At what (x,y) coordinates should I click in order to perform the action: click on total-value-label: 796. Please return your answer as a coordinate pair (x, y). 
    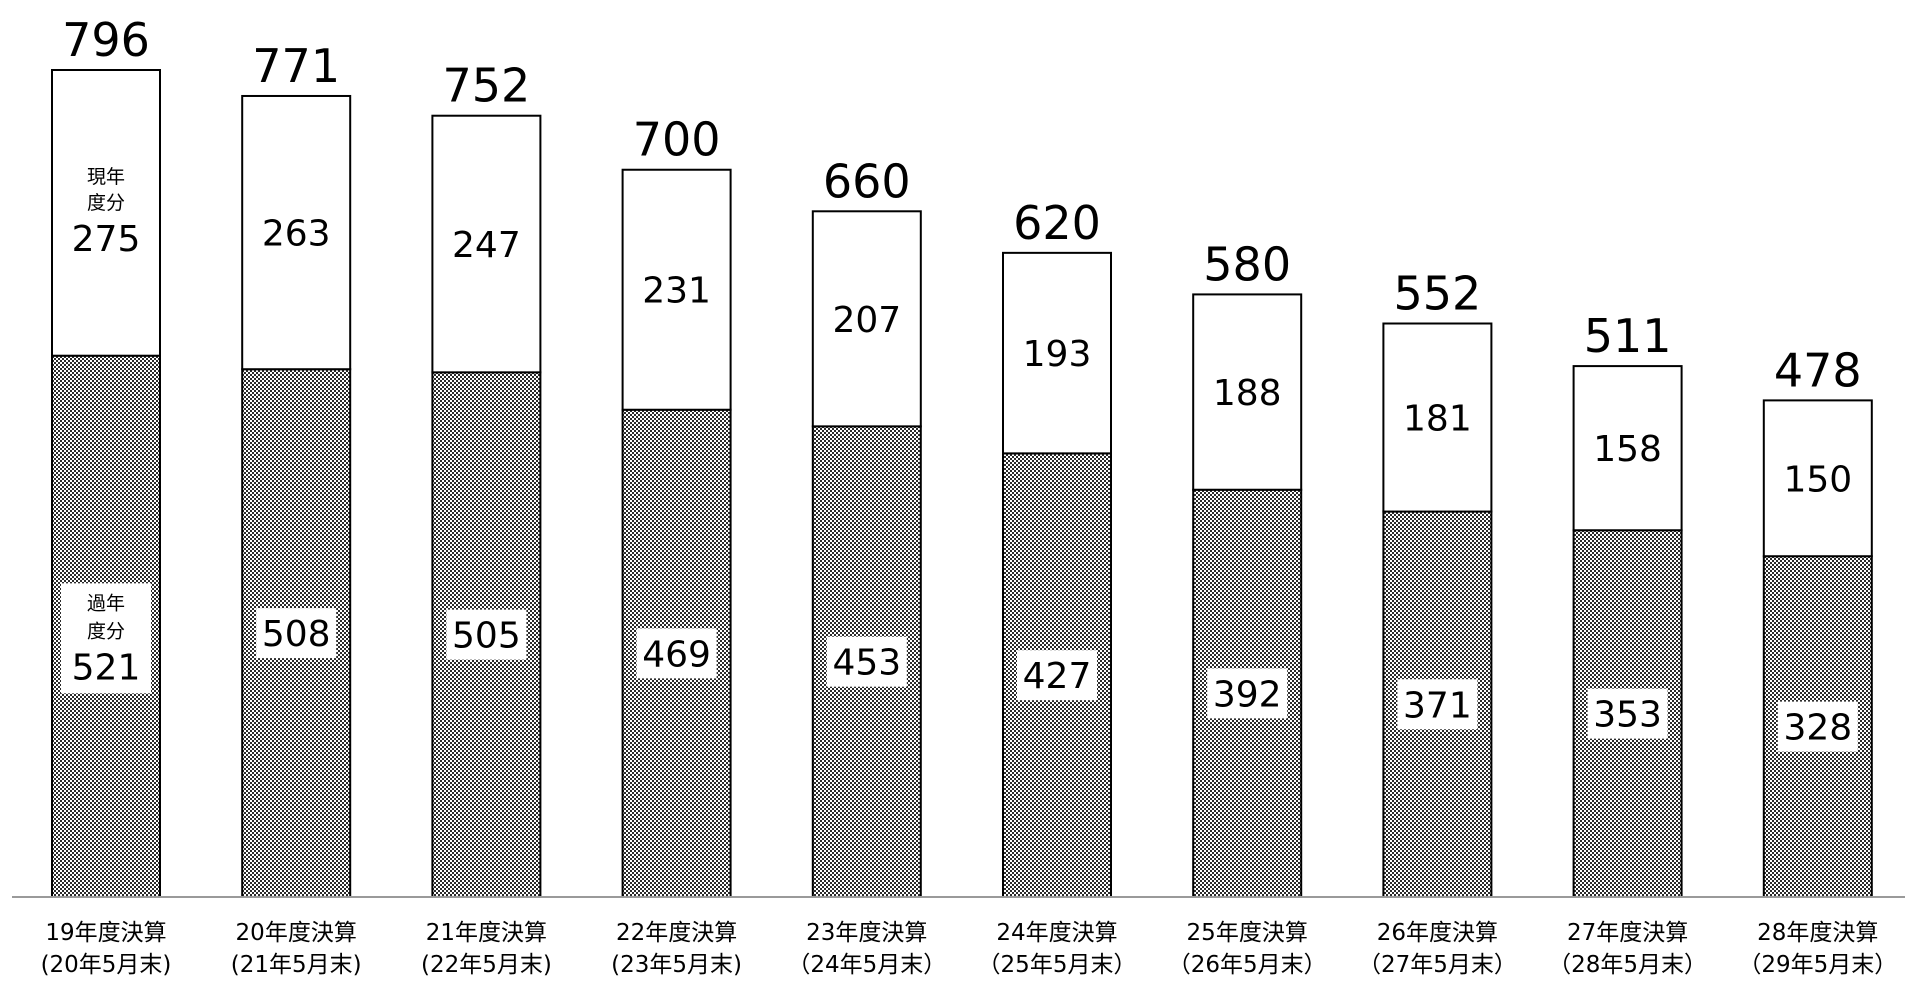
    Looking at the image, I should click on (106, 40).